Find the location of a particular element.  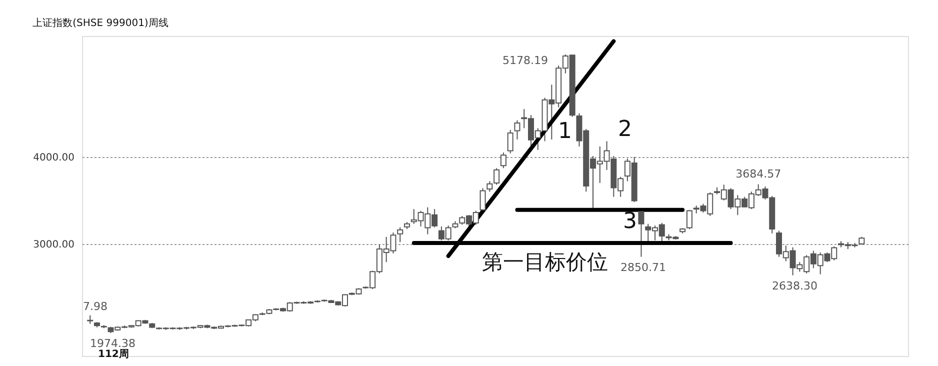

annotation: 1 is located at coordinates (565, 131).